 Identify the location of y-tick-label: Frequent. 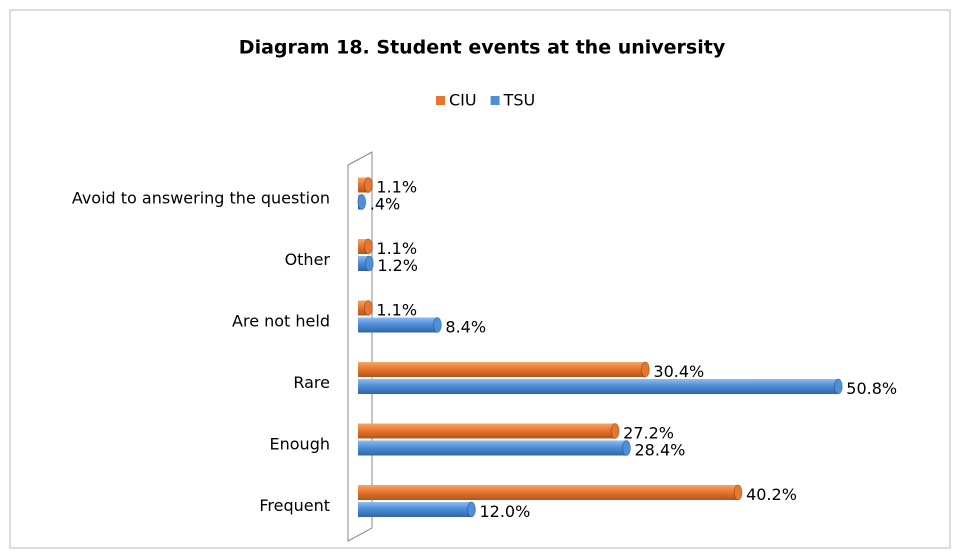
(294, 505).